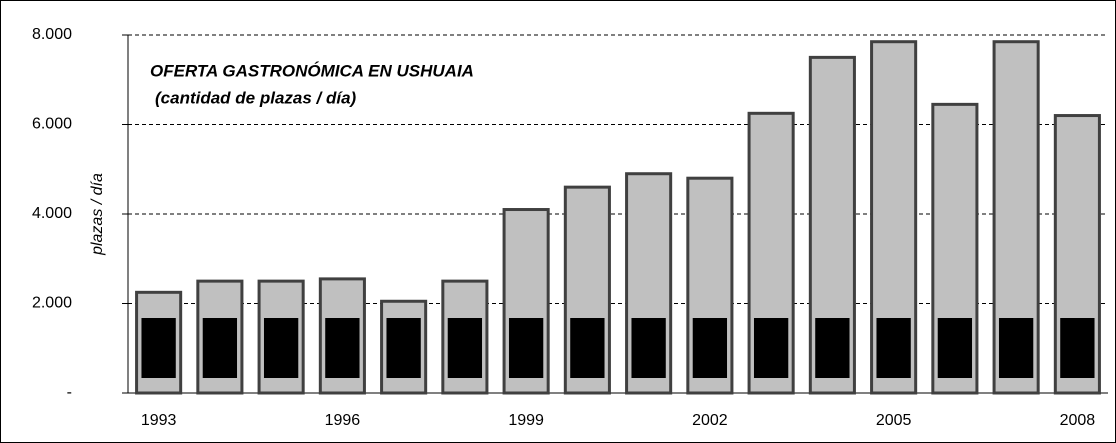  What do you see at coordinates (52, 34) in the screenshot?
I see `y-tick-label: 8.000` at bounding box center [52, 34].